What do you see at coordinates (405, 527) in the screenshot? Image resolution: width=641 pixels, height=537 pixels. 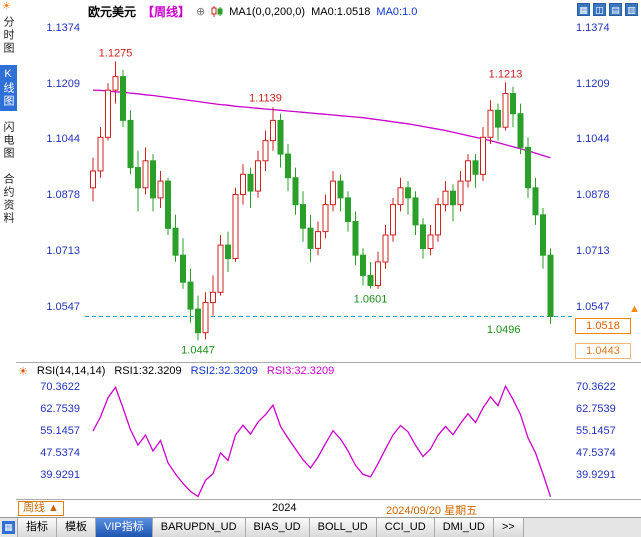 I see `toolbar-tab-7: CCI_UD` at bounding box center [405, 527].